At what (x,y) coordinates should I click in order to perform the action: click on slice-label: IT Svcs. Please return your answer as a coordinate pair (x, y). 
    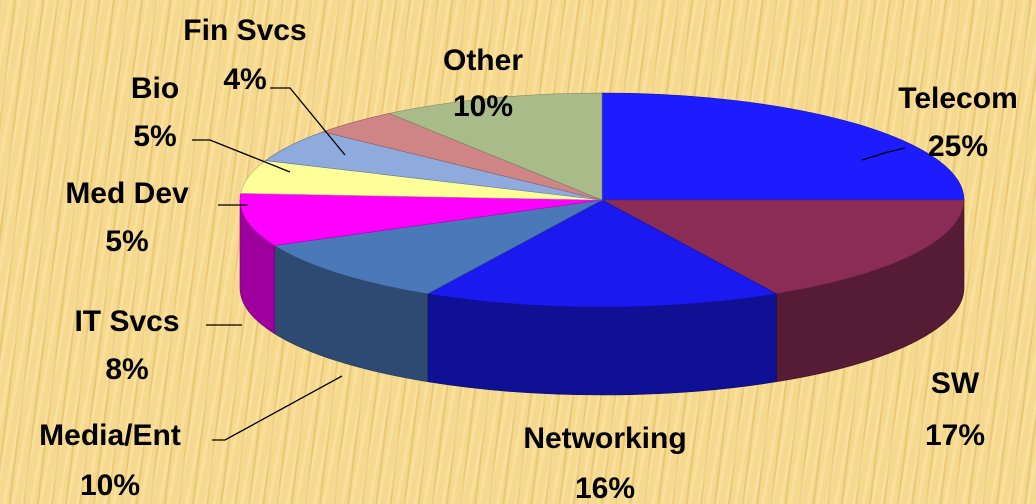
    Looking at the image, I should click on (126, 321).